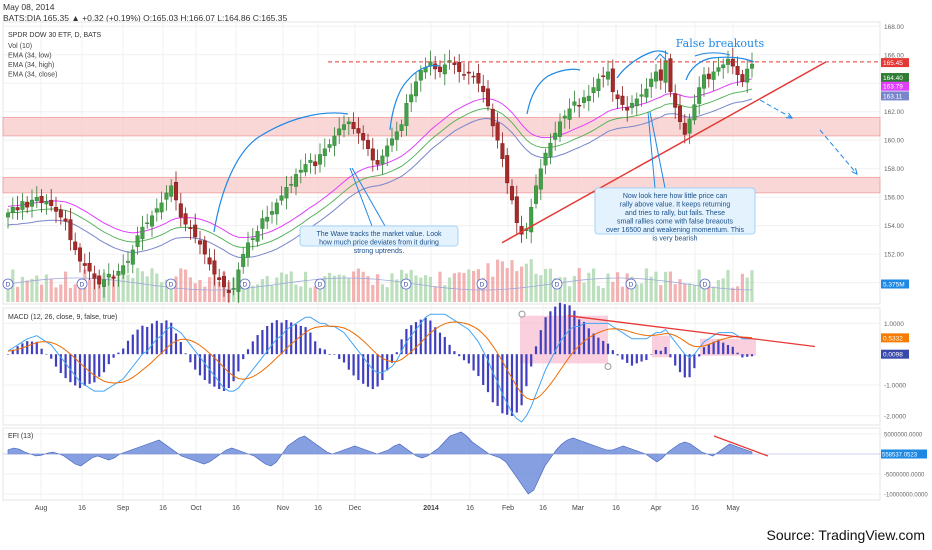 The image size is (932, 550). Describe the element at coordinates (720, 43) in the screenshot. I see `false-breakouts-label: False breakouts` at that location.